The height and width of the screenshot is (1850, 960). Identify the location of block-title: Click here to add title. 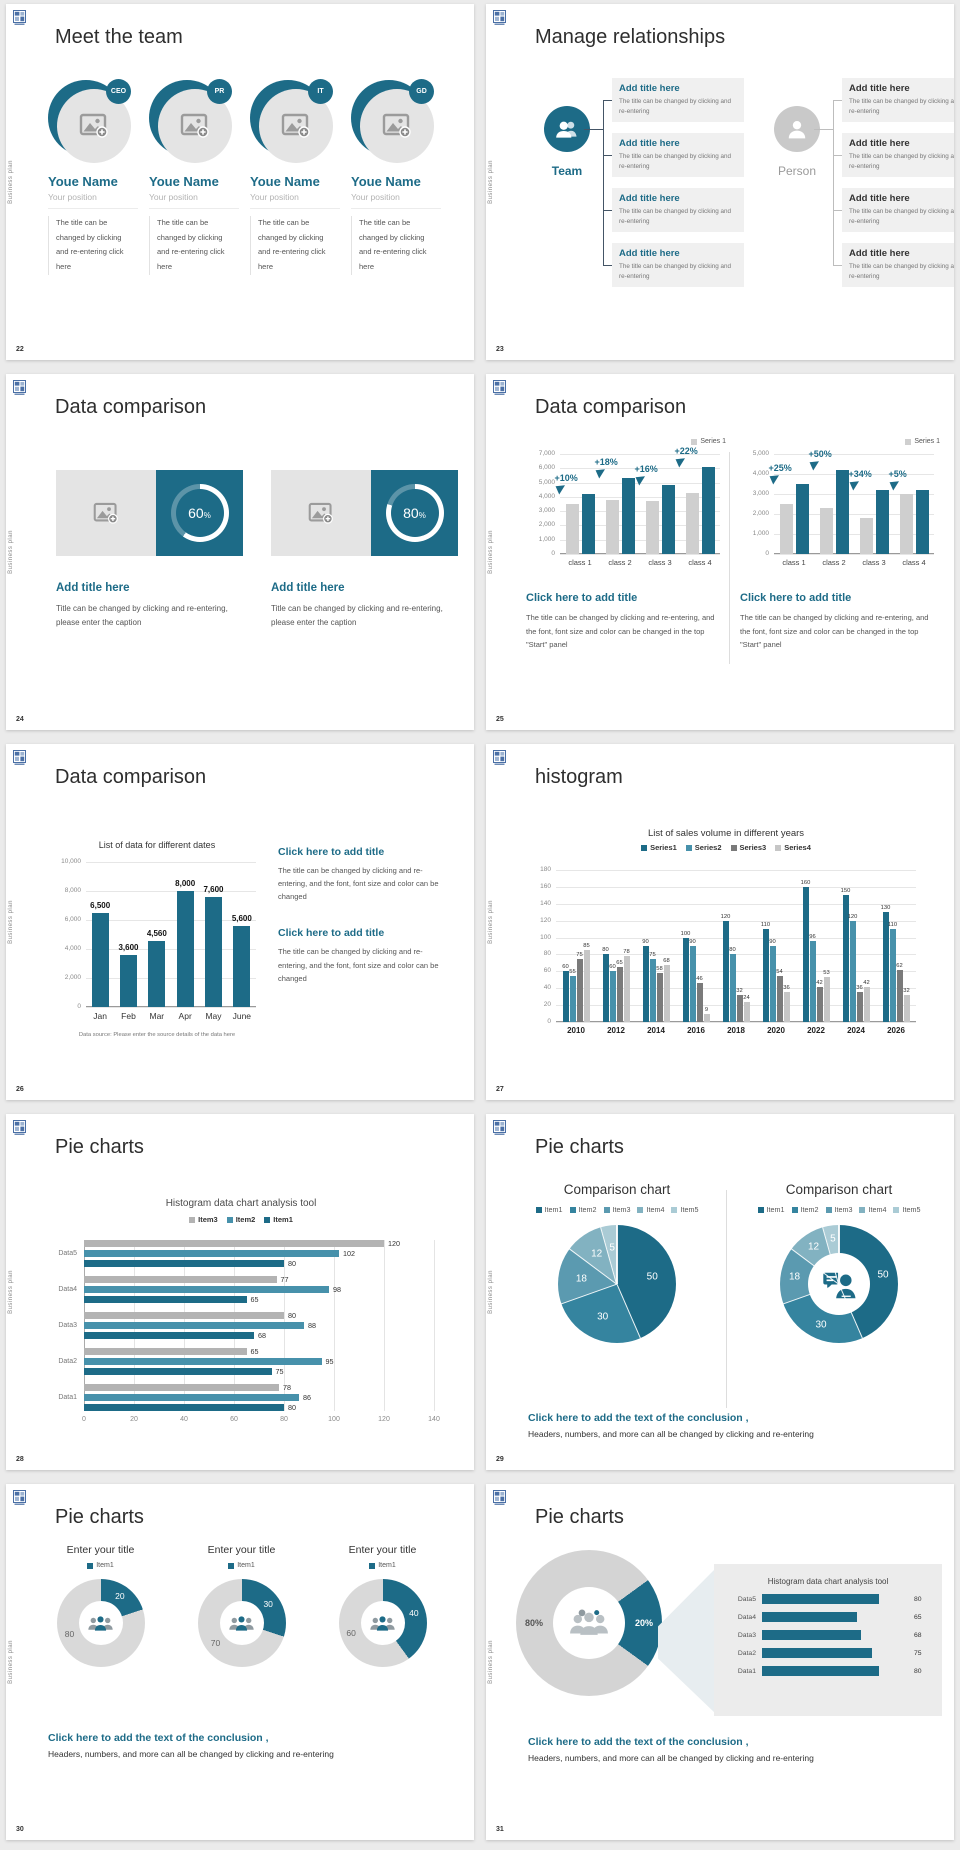
(796, 598).